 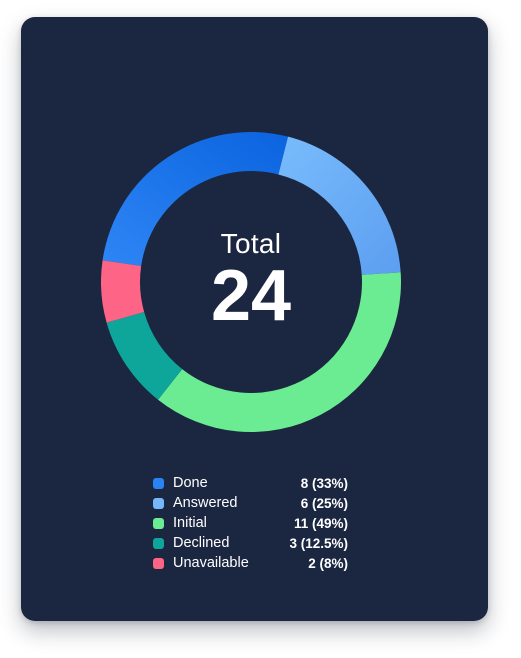 I want to click on legend-label-declined: Declined, so click(x=201, y=543).